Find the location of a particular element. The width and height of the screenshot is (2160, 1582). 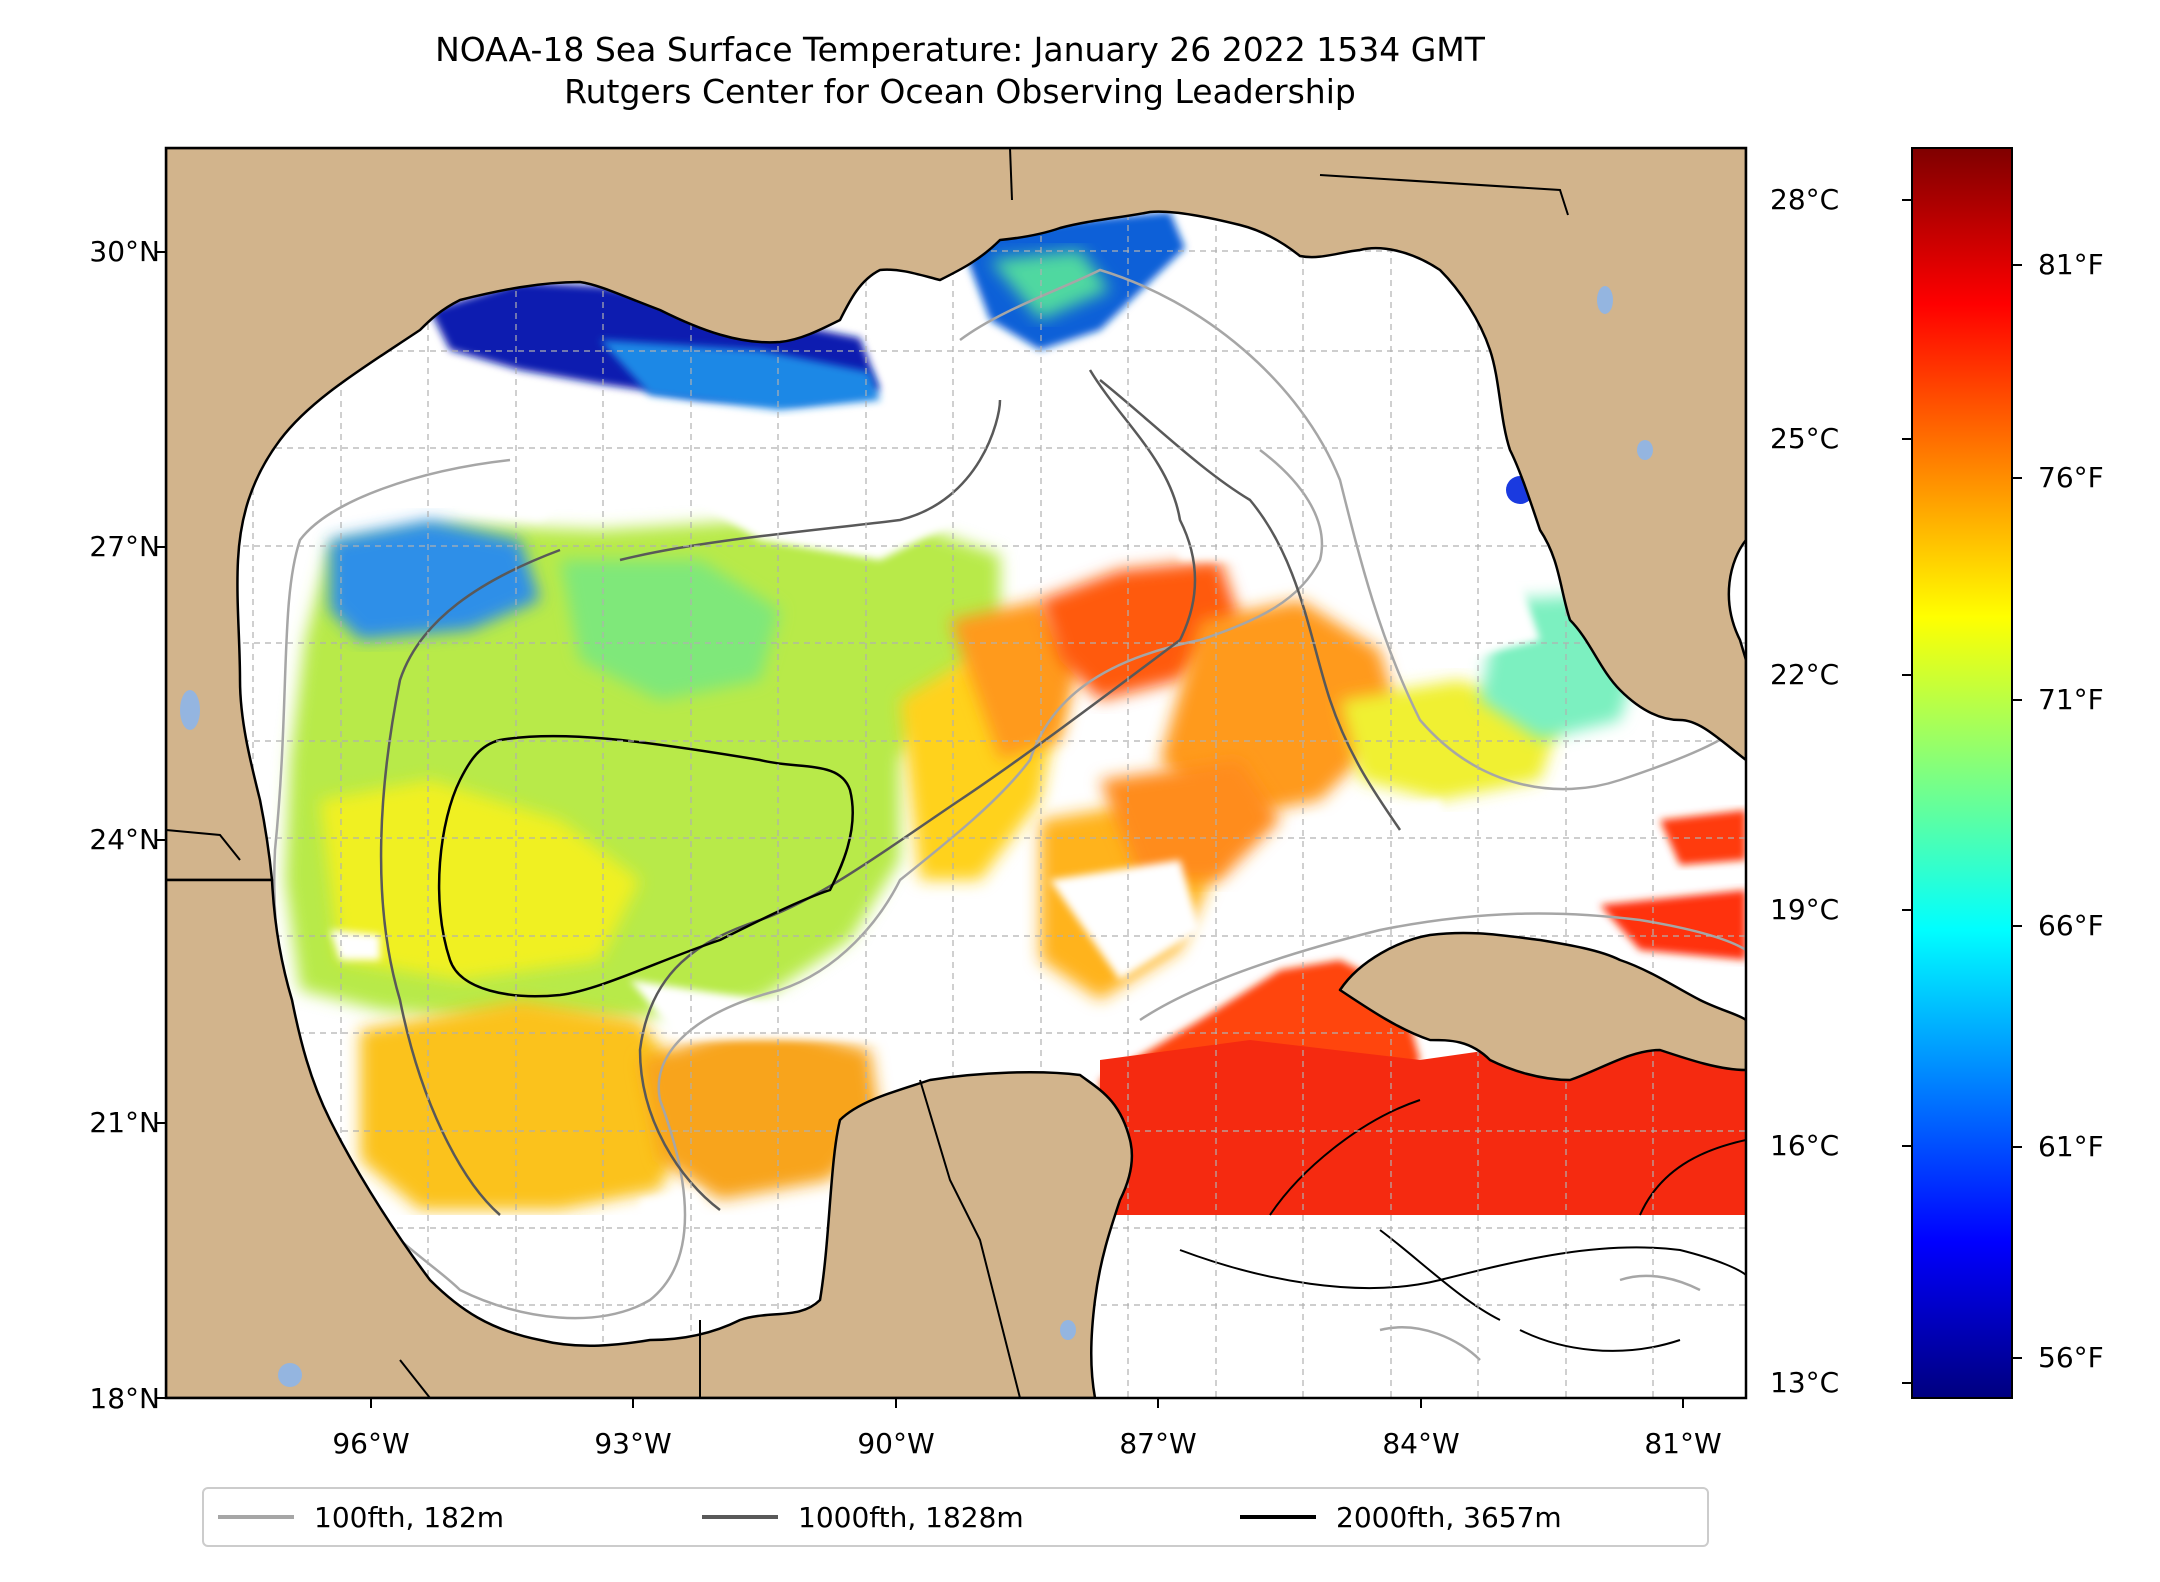

sst-patch-caribbean-red is located at coordinates (1423, 1127).